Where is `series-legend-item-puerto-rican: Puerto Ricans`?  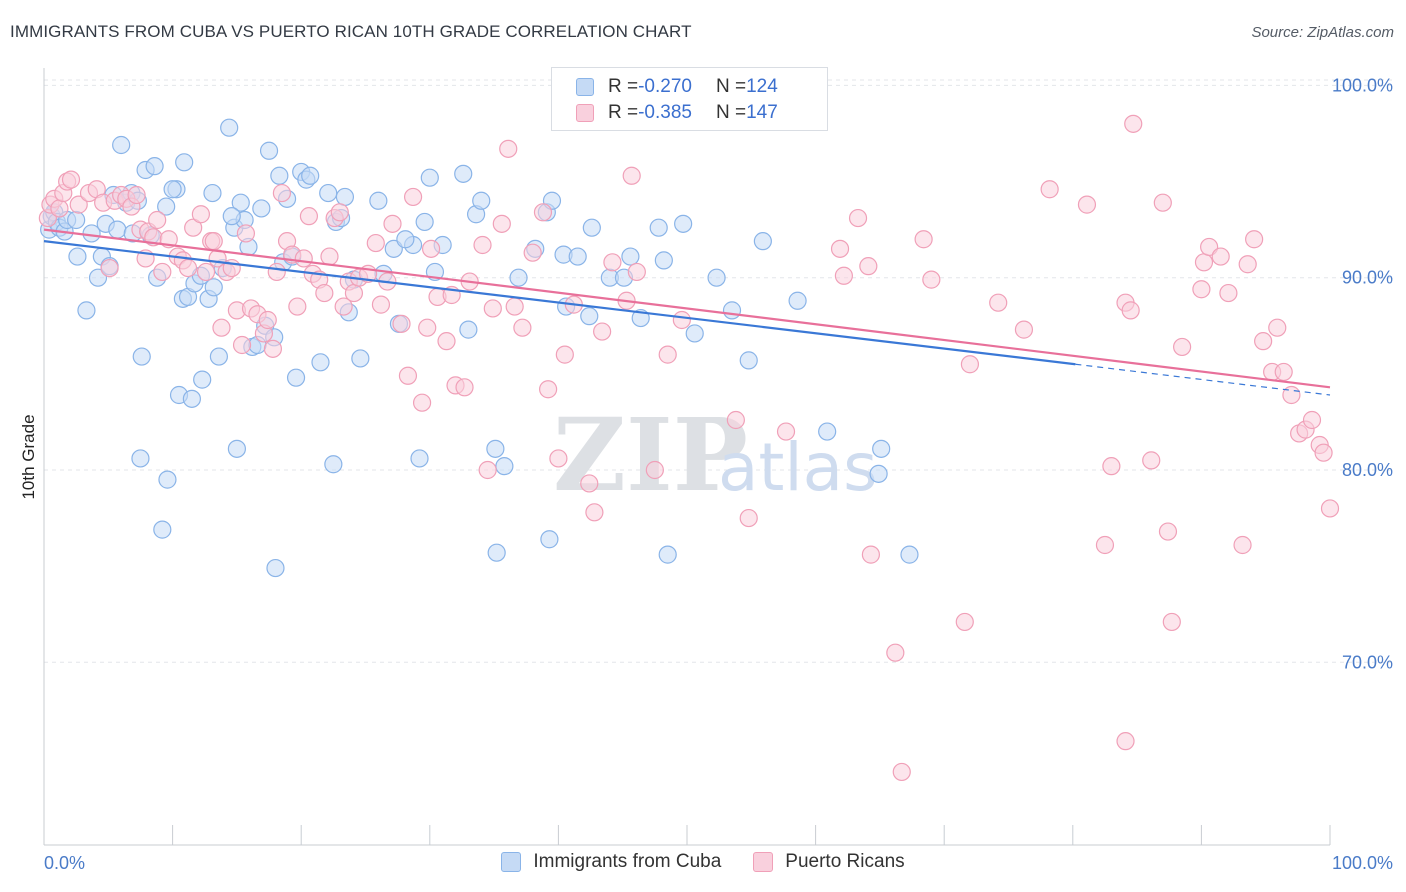
series-legend-item-puerto-rican: Puerto Ricans is located at coordinates (829, 862).